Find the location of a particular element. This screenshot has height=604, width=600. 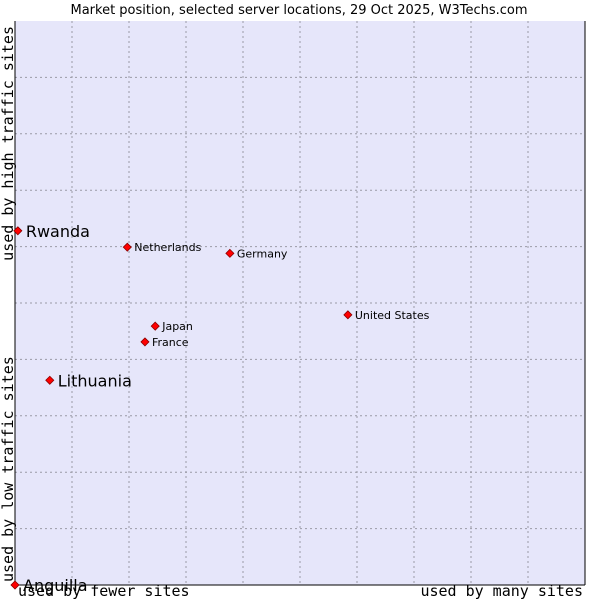

data-point-united-states: United States is located at coordinates (386, 315).